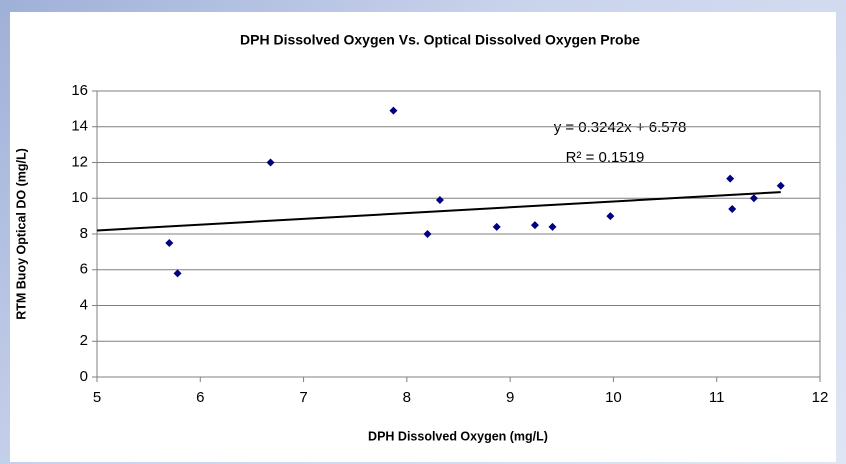 The image size is (846, 464). What do you see at coordinates (510, 397) in the screenshot?
I see `x-tick-label: 9` at bounding box center [510, 397].